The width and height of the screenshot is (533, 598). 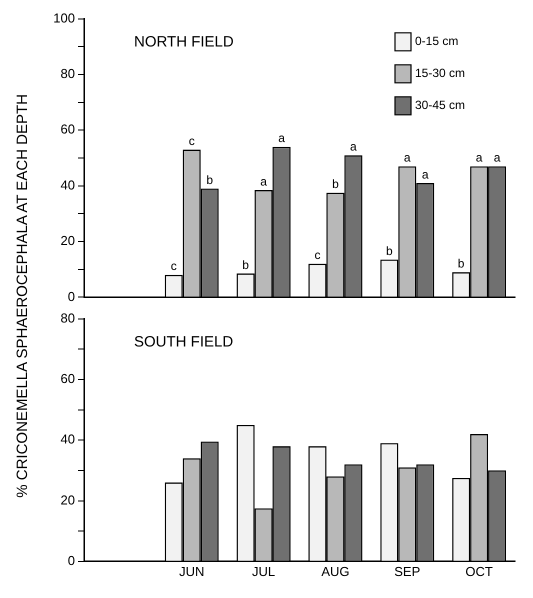 What do you see at coordinates (191, 571) in the screenshot?
I see `x-tick-label: JUN` at bounding box center [191, 571].